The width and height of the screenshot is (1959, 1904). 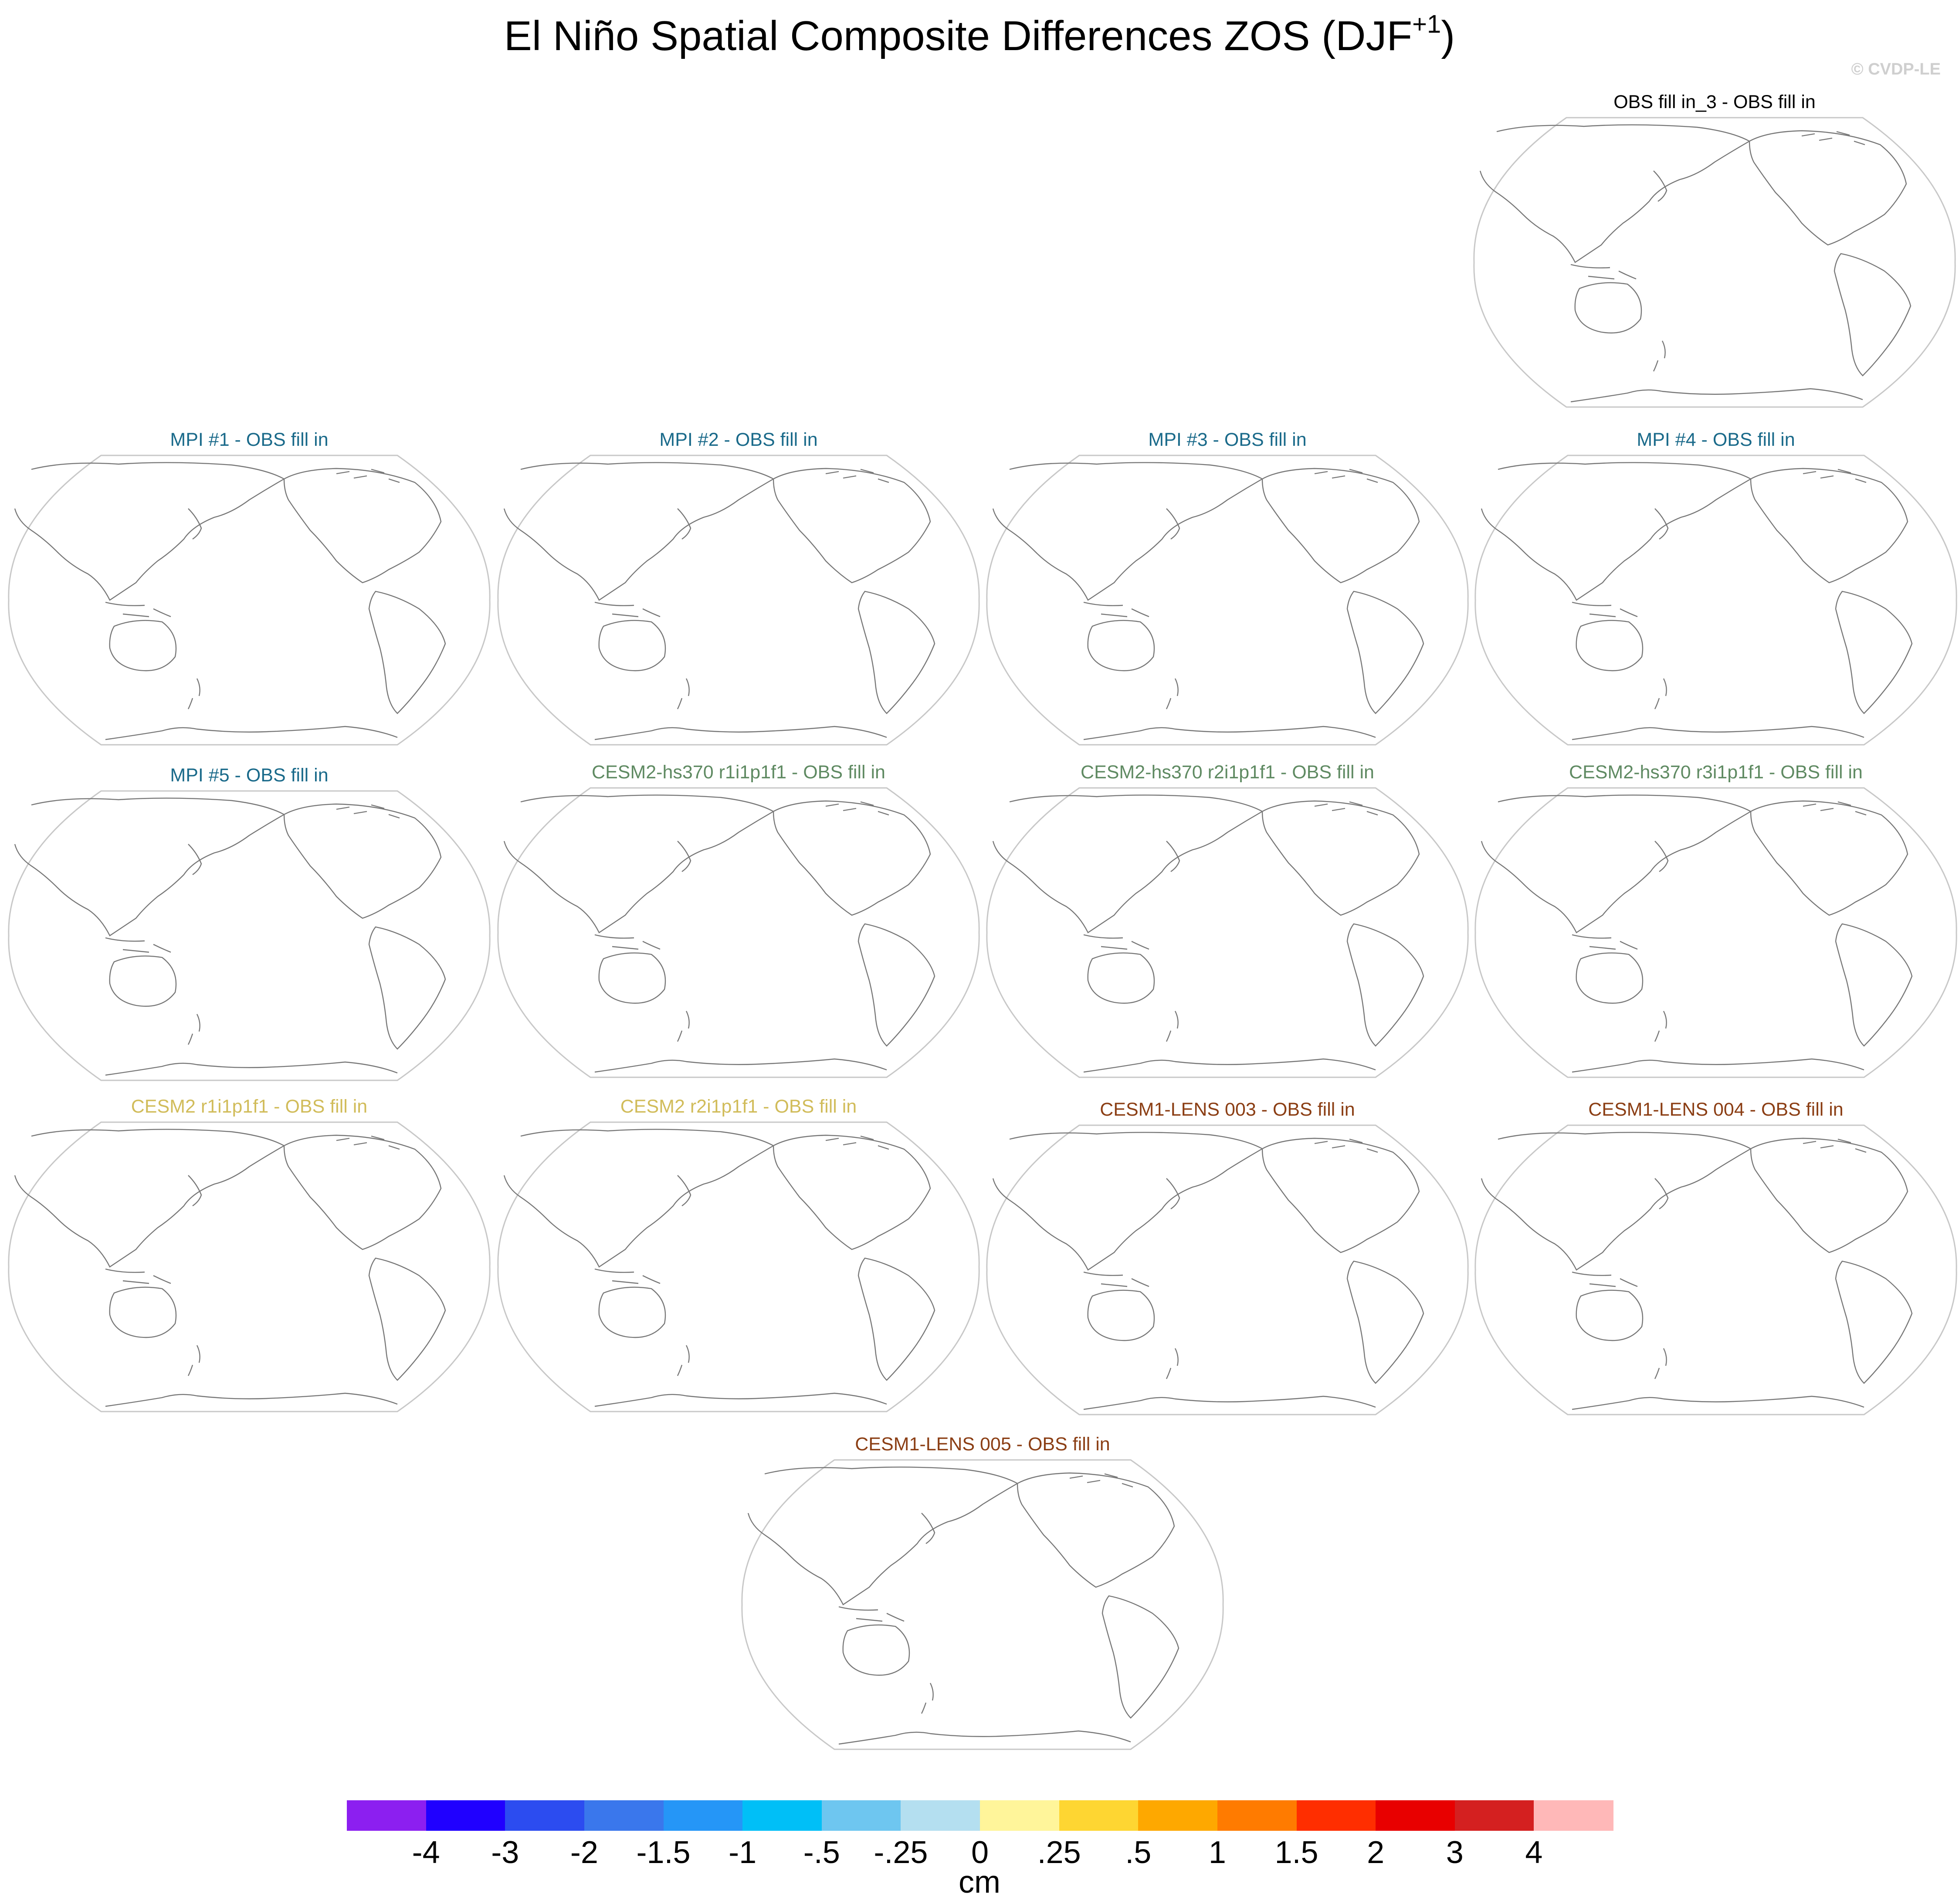 I want to click on colorbar-tick-label: 0, so click(x=980, y=1853).